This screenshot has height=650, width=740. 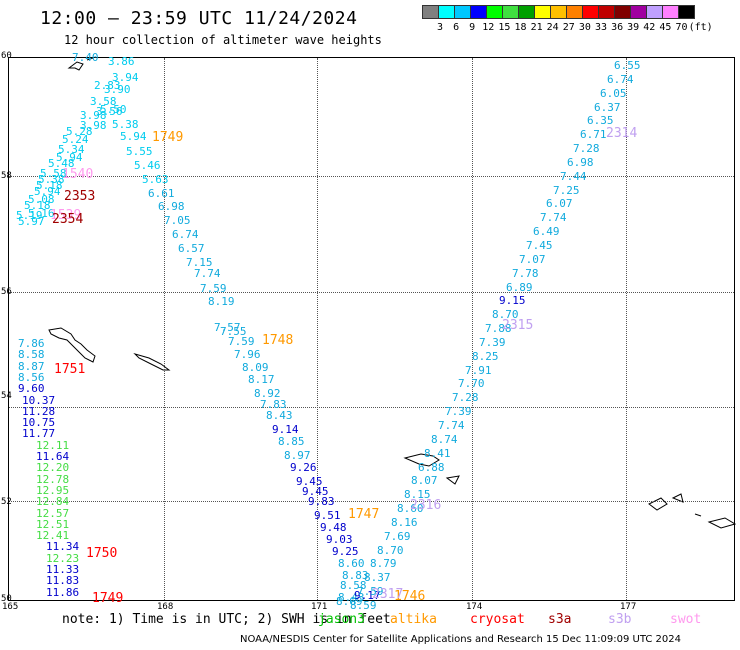 I want to click on pass-time-label: 1747, so click(x=364, y=514).